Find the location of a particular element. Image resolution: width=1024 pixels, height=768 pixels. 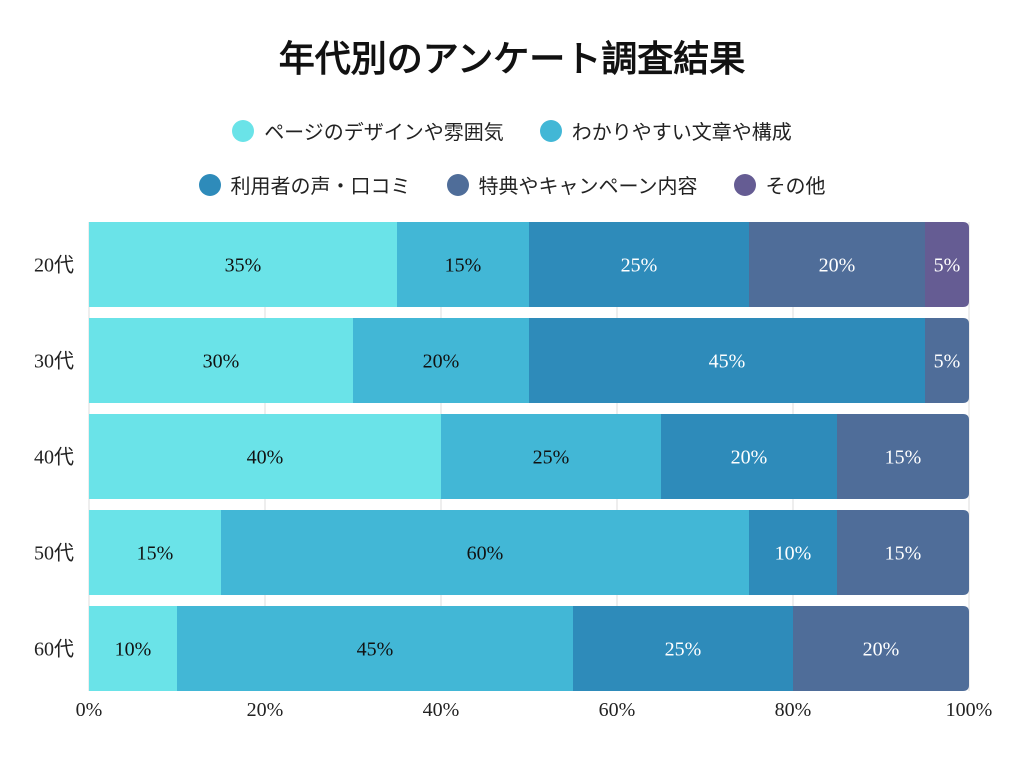

y-tick-label: 30代 is located at coordinates (54, 361).